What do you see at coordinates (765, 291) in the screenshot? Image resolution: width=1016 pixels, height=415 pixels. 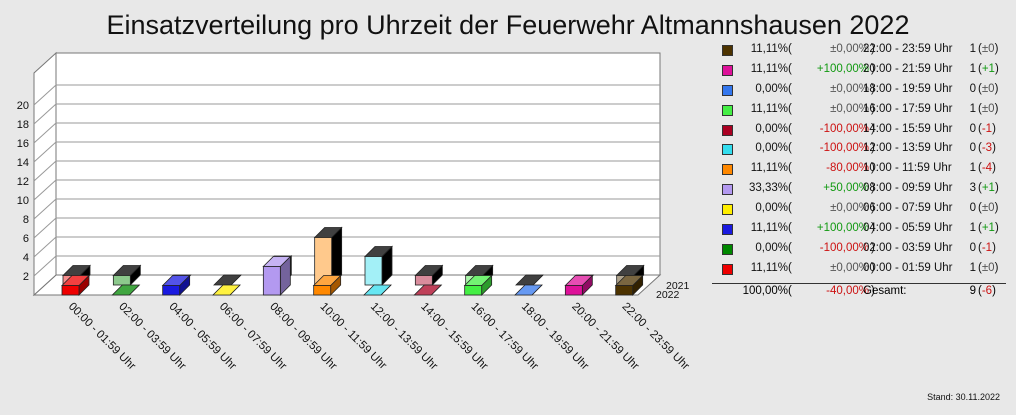 I see `total-percent: 100,00%` at bounding box center [765, 291].